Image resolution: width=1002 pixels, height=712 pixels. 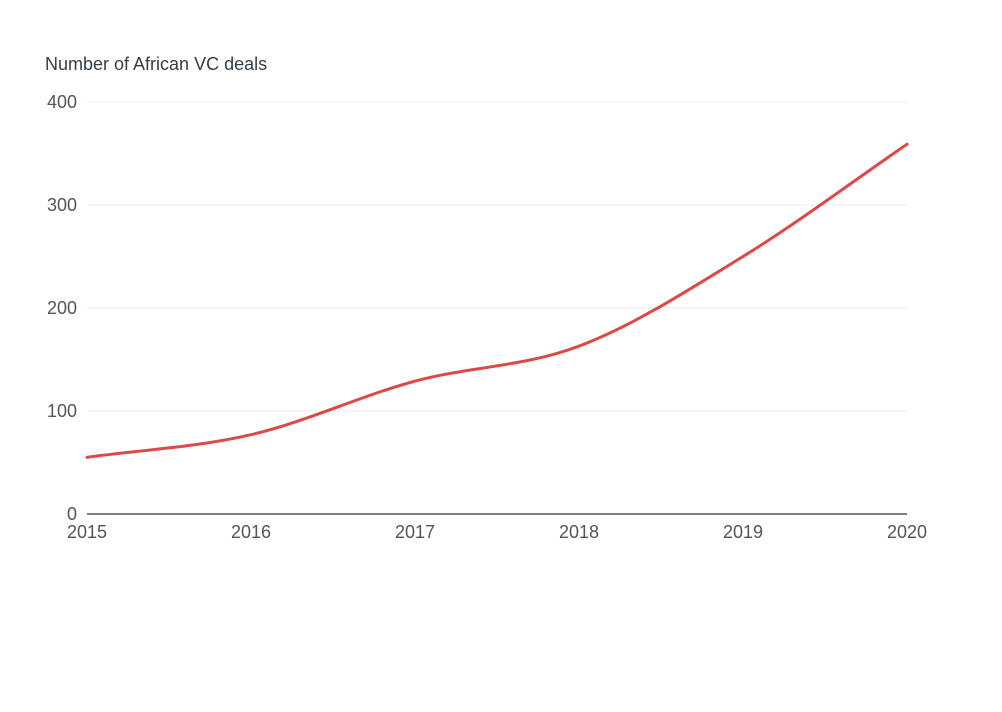 What do you see at coordinates (62, 102) in the screenshot?
I see `y-tick-label: 400` at bounding box center [62, 102].